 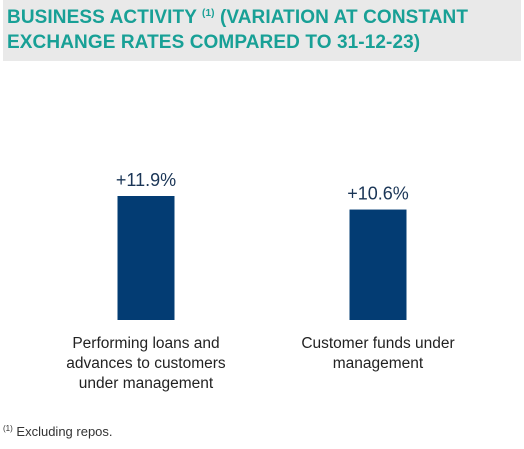 What do you see at coordinates (378, 363) in the screenshot?
I see `category-label-2-line-2: management` at bounding box center [378, 363].